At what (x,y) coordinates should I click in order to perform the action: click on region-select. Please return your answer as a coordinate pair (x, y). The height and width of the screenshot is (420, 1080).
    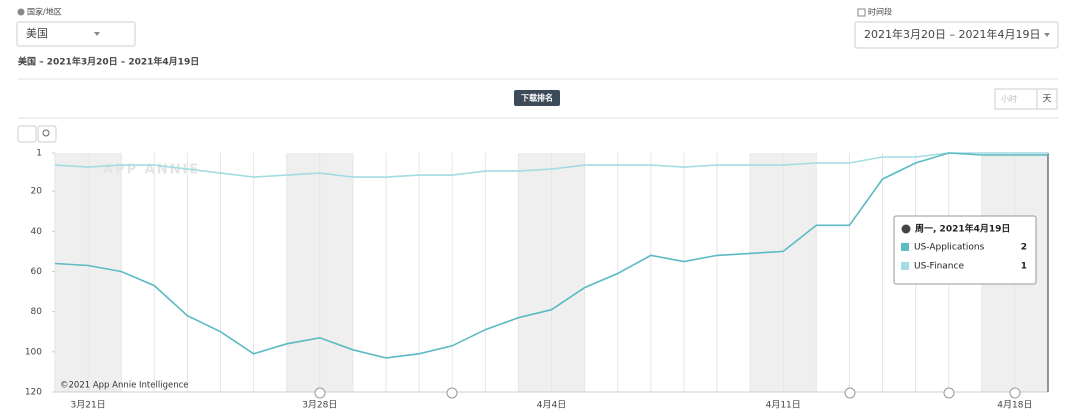
    Looking at the image, I should click on (76, 34).